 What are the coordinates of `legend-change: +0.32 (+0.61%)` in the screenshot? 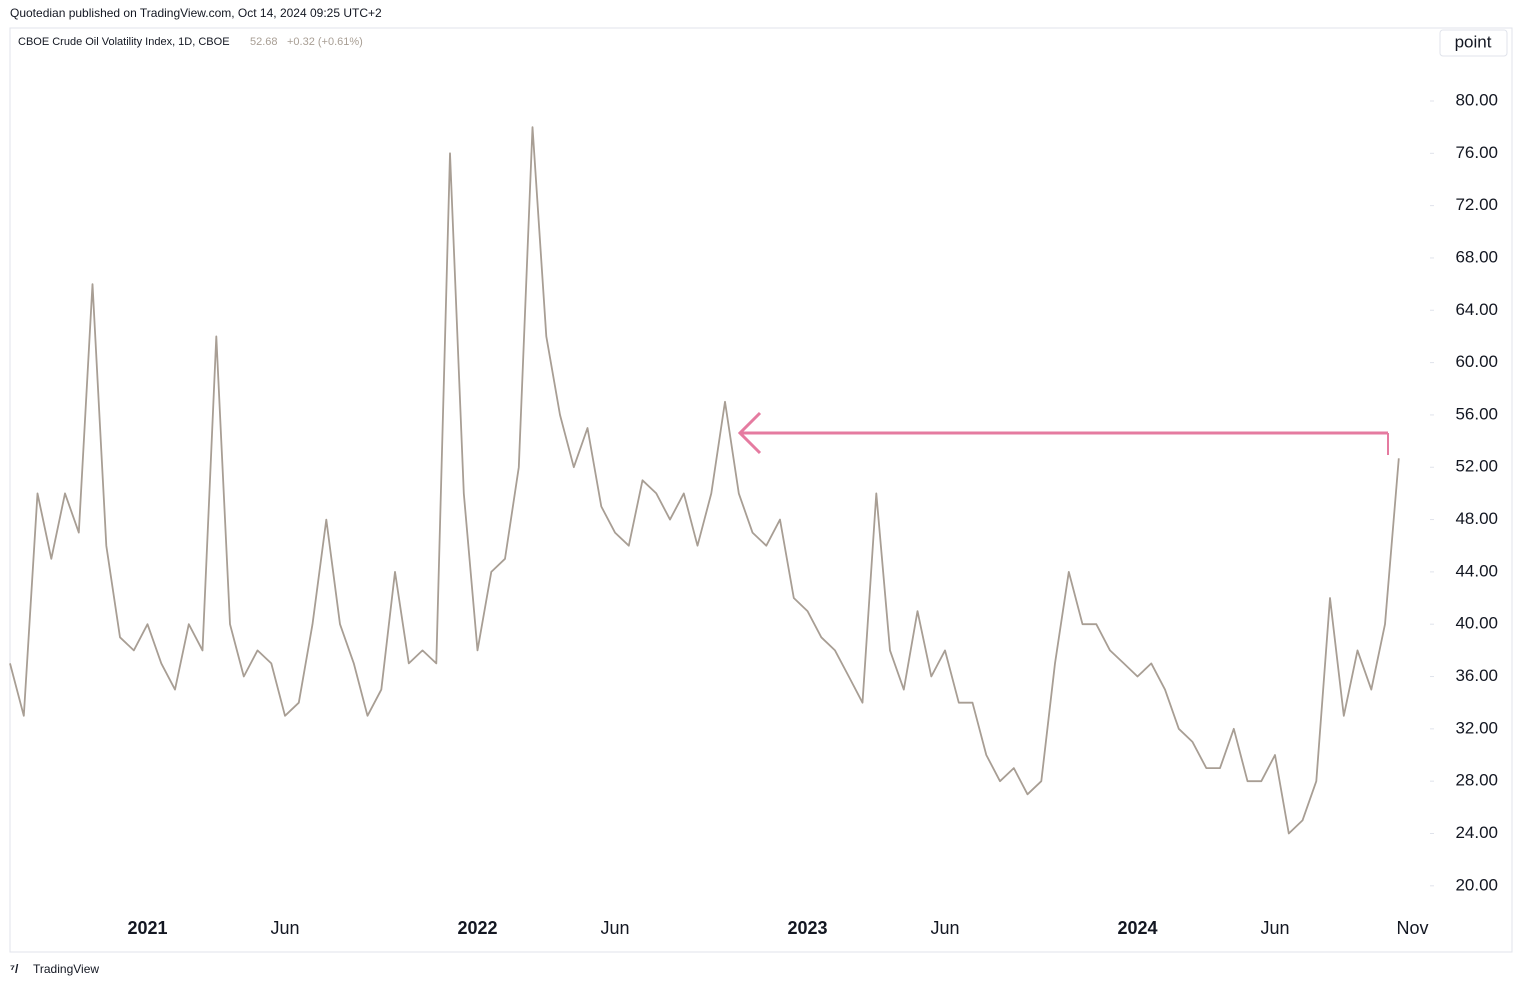 It's located at (325, 42).